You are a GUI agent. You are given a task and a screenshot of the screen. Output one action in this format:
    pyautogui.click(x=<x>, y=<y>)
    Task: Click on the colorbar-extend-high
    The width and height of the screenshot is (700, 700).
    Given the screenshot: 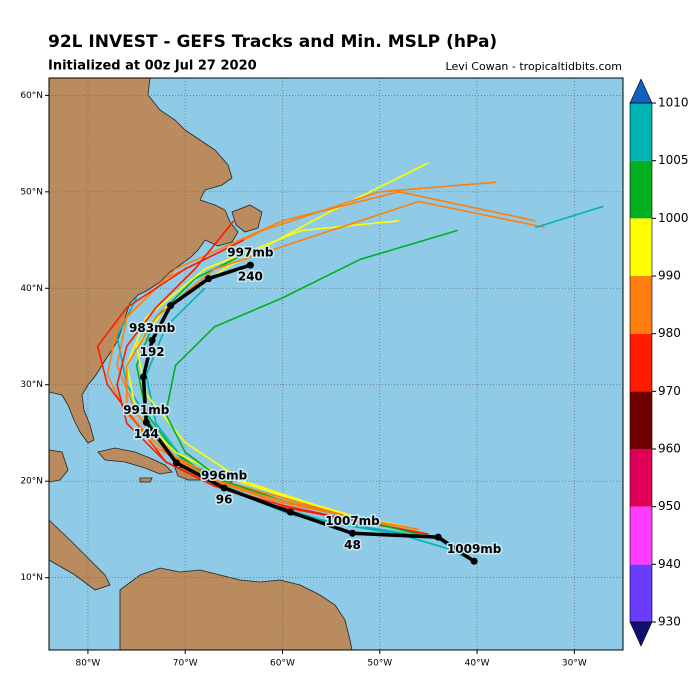 What is the action you would take?
    pyautogui.click(x=641, y=91)
    